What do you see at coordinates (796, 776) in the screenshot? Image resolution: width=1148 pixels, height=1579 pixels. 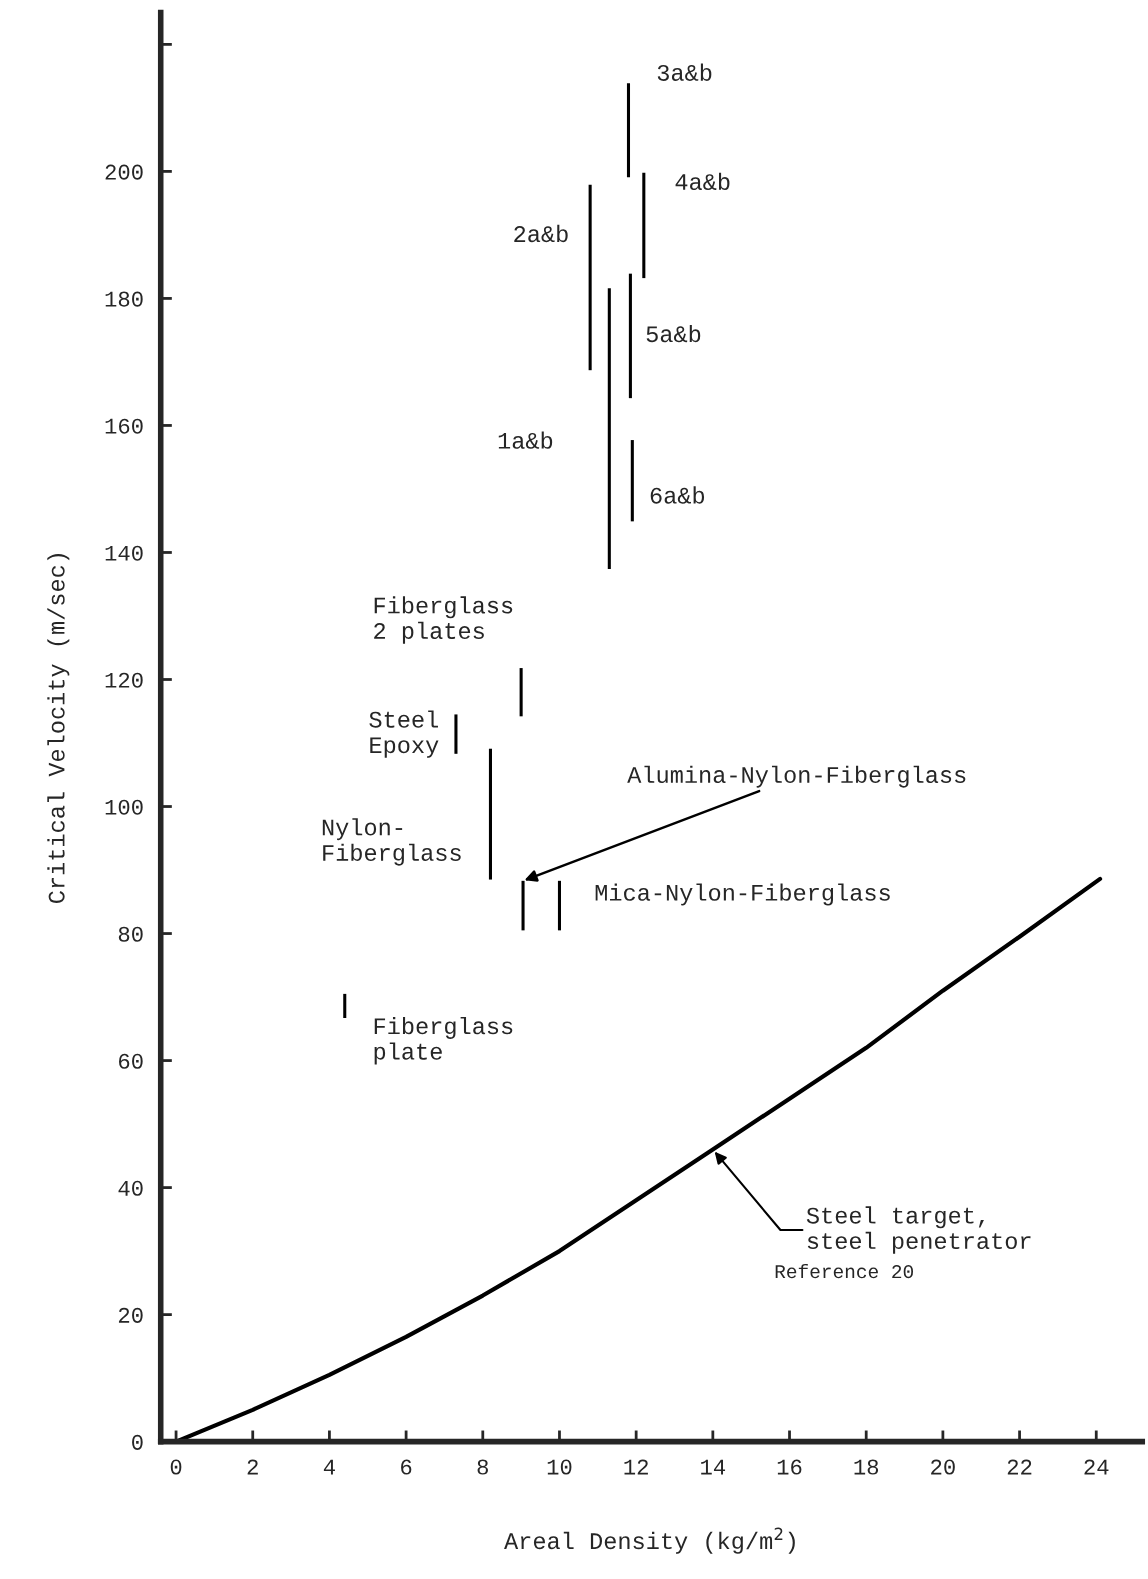 I see `annotation: Alumina-Nylon-Fiberglass` at bounding box center [796, 776].